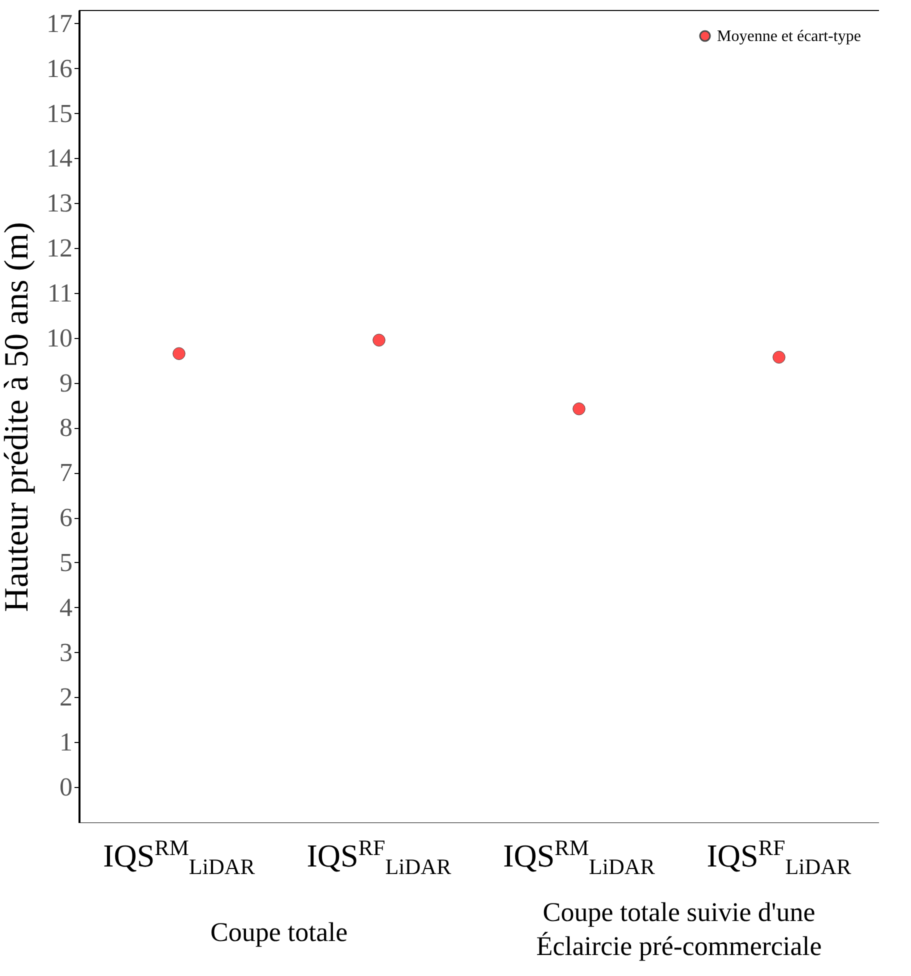 This screenshot has width=911, height=976. I want to click on y-tick-label: 2, so click(66, 697).